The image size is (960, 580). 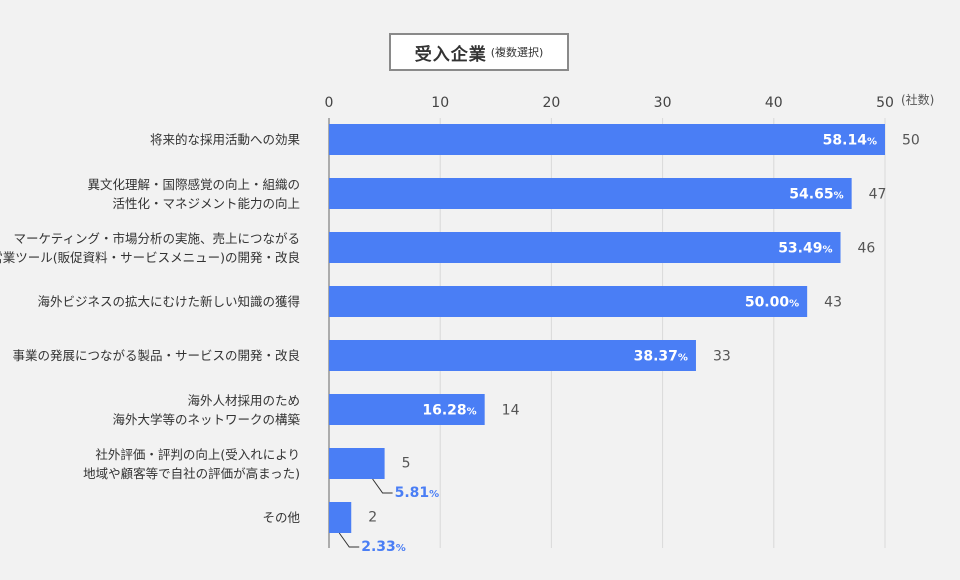 What do you see at coordinates (661, 357) in the screenshot?
I see `data-label-percent: 38.37%` at bounding box center [661, 357].